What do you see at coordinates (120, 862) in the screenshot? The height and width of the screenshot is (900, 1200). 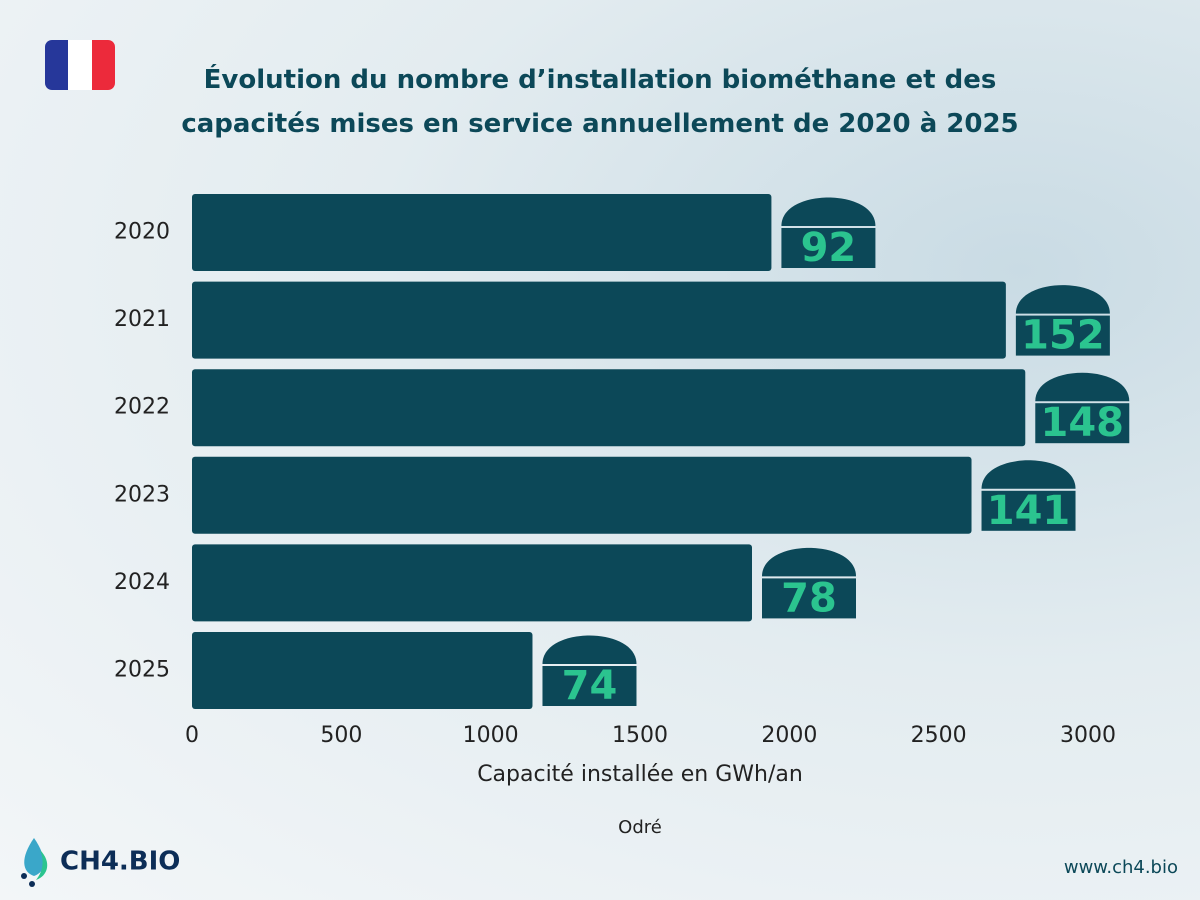 I see `logo-text: CH4.BIO` at bounding box center [120, 862].